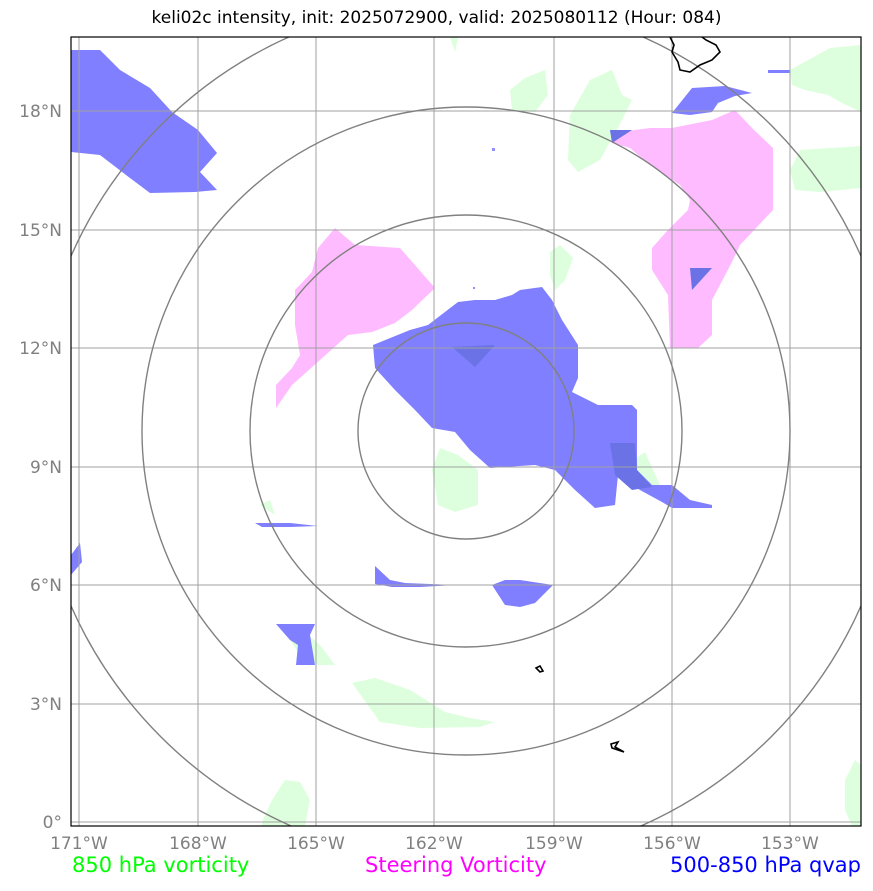 Image resolution: width=873 pixels, height=891 pixels. What do you see at coordinates (79, 844) in the screenshot?
I see `lon-label: 171°W` at bounding box center [79, 844].